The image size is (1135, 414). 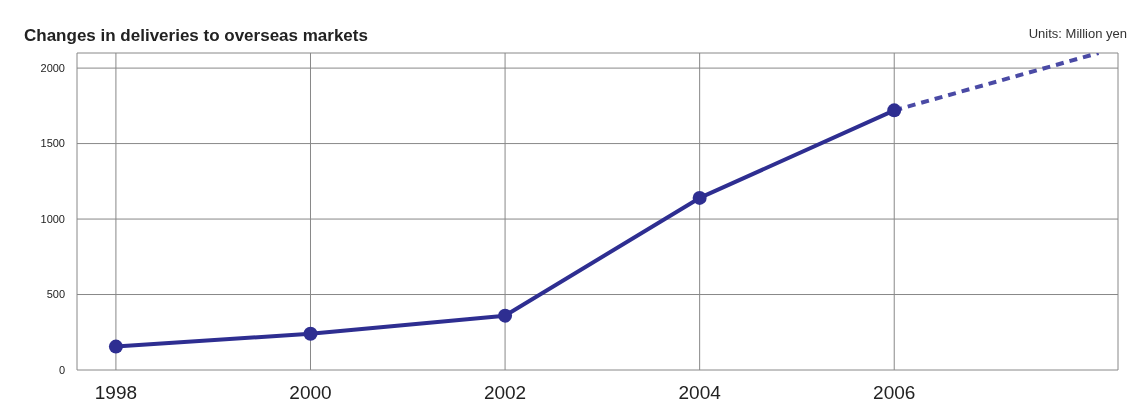 I want to click on y-tick-label: 1500, so click(x=52, y=143).